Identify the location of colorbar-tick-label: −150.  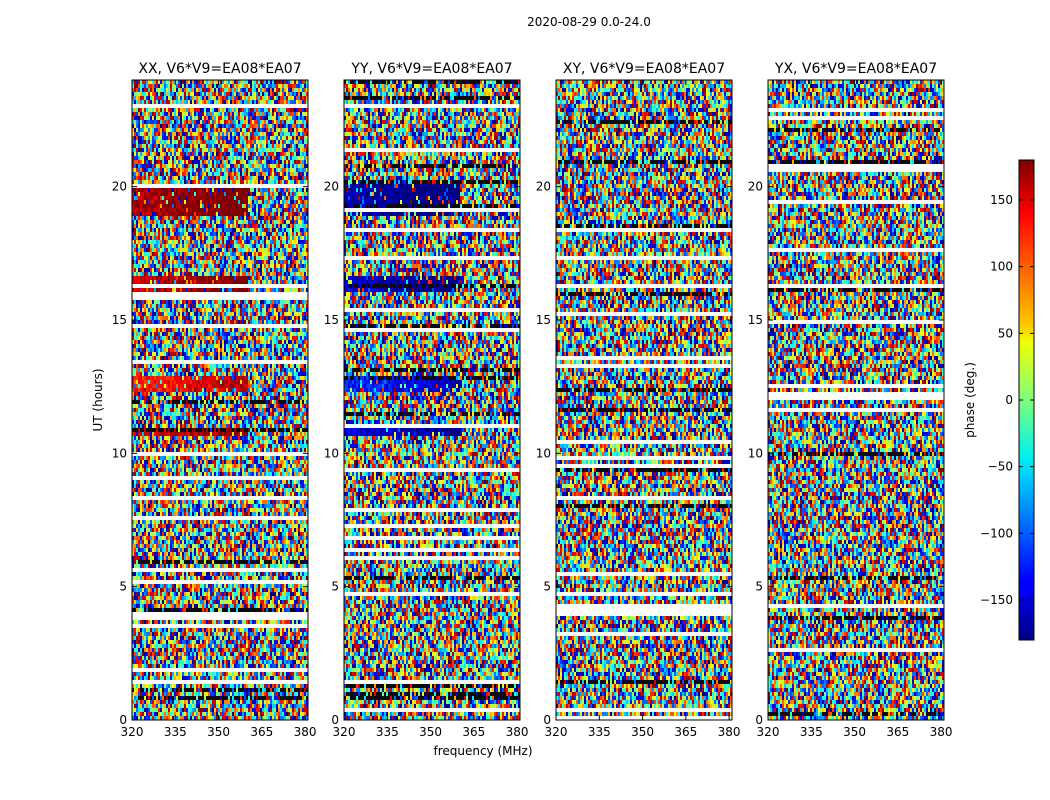
(996, 600).